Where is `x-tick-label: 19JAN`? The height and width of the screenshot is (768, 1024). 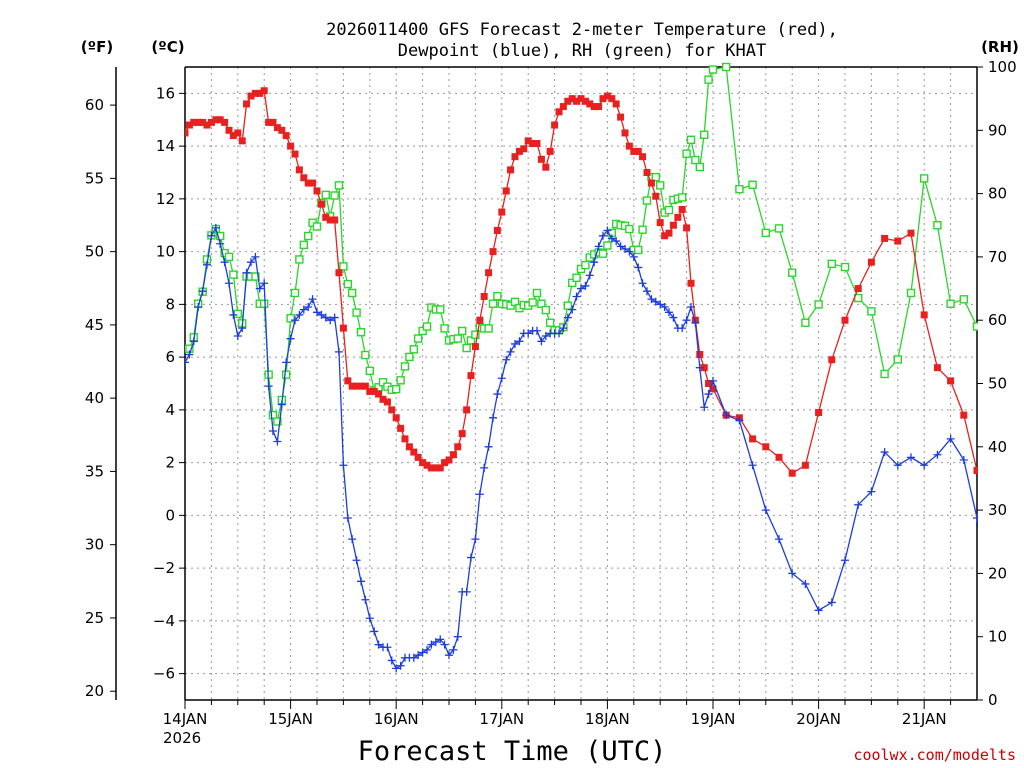 x-tick-label: 19JAN is located at coordinates (713, 719).